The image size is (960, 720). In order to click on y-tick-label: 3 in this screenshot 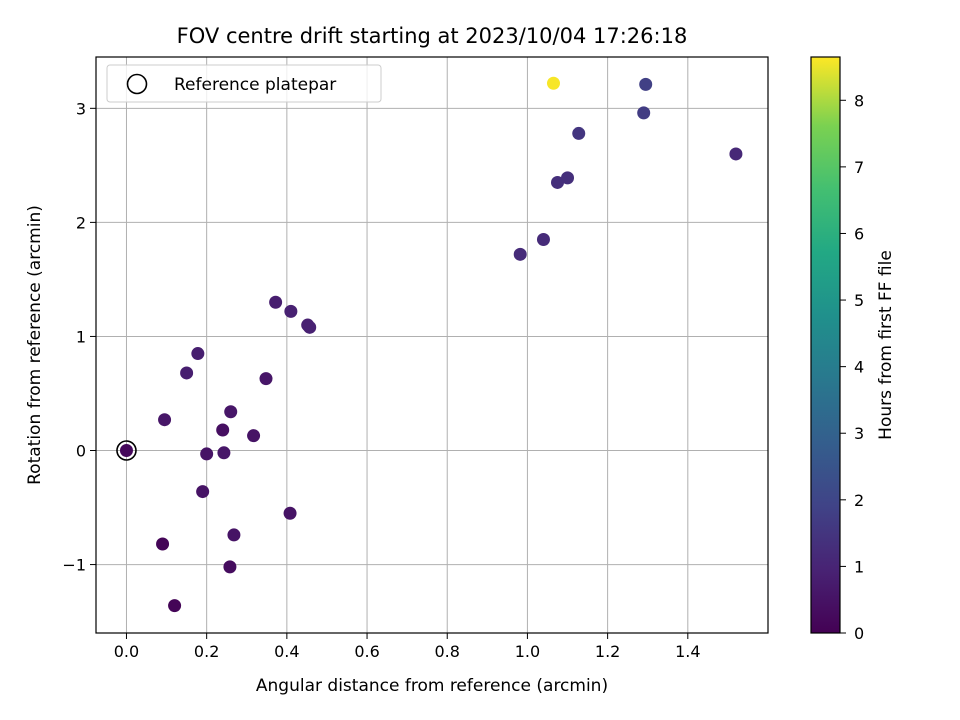, I will do `click(81, 108)`.